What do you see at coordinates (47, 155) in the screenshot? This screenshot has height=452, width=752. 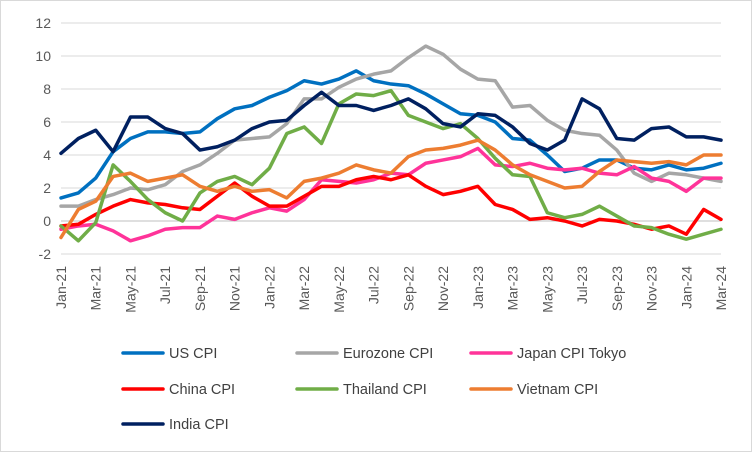 I see `y-tick-label: 4` at bounding box center [47, 155].